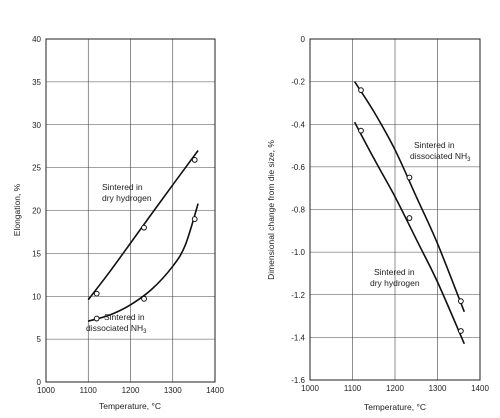 This screenshot has height=418, width=500. What do you see at coordinates (36, 168) in the screenshot?
I see `y-tick-label: 25` at bounding box center [36, 168].